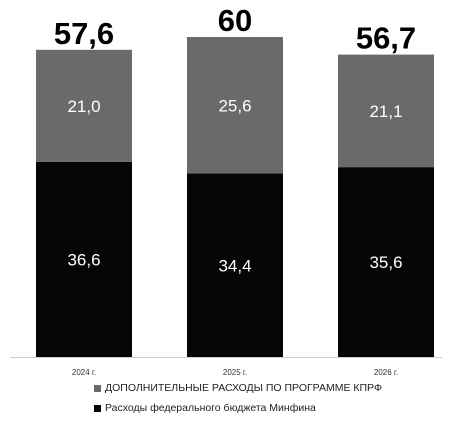 The image size is (452, 421). I want to click on legend-label-minfin: Расходы федерального бюджета Минфина, so click(210, 408).